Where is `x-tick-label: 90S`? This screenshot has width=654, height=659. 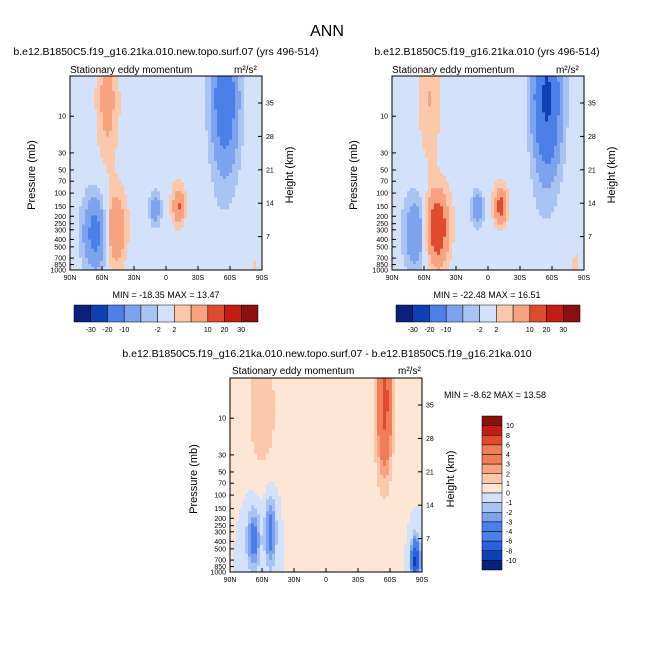 x-tick-label: 90S is located at coordinates (262, 278).